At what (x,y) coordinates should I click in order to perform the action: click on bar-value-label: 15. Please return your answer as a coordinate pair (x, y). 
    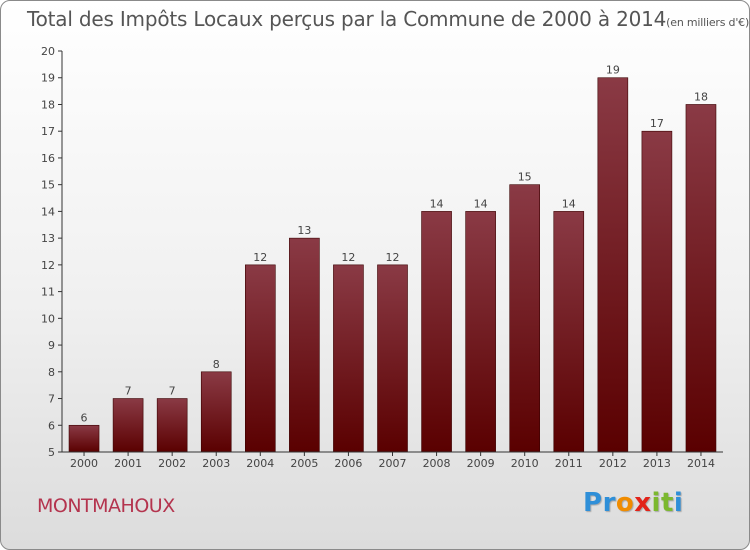
    Looking at the image, I should click on (525, 177).